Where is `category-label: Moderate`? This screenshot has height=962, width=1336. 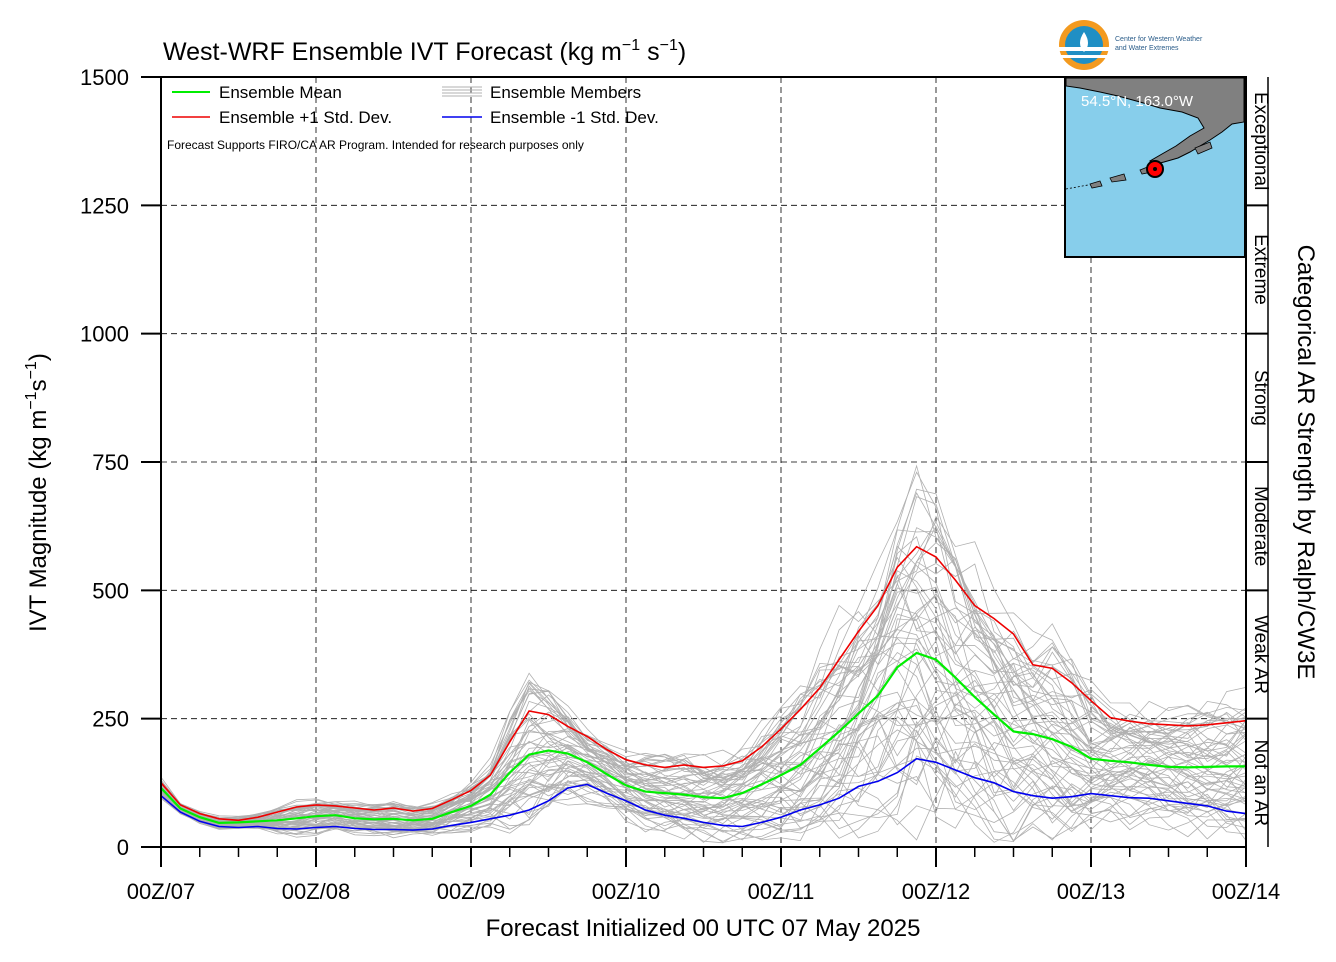 category-label: Moderate is located at coordinates (1260, 526).